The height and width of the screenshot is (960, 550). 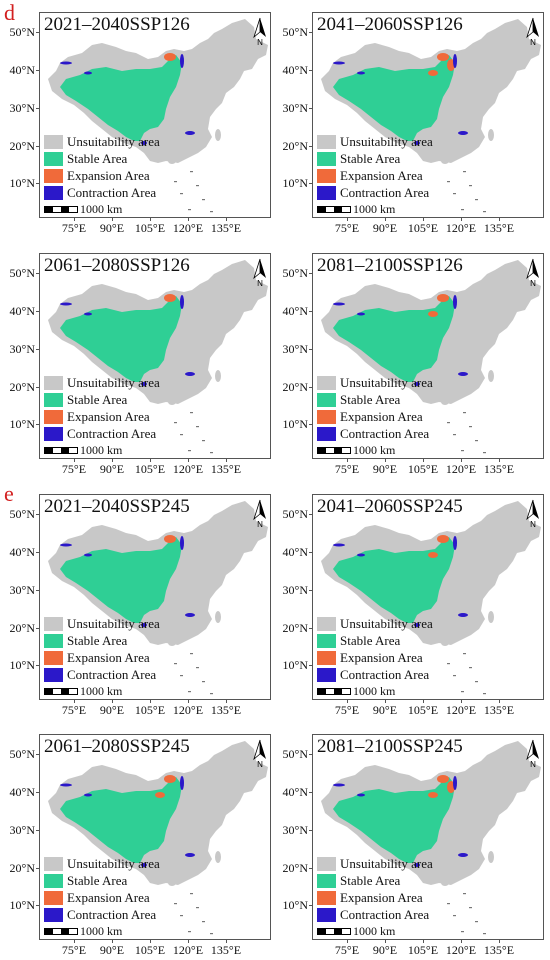 What do you see at coordinates (22, 830) in the screenshot?
I see `latitude-tick-label: 30°N` at bounding box center [22, 830].